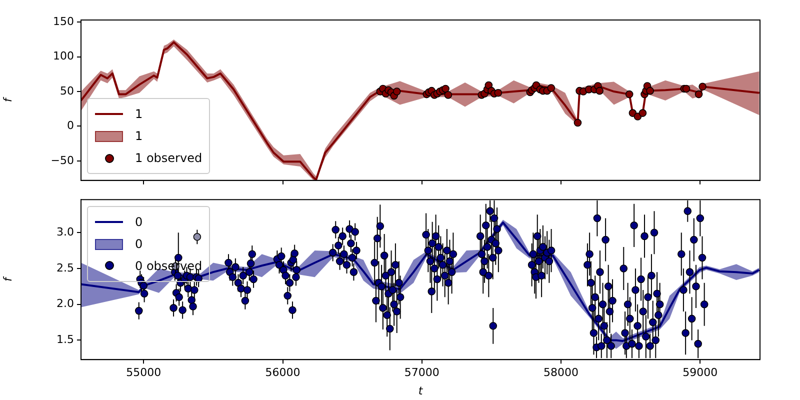  Describe the element at coordinates (65, 267) in the screenshot. I see `y-tick-label: 2.5` at that location.